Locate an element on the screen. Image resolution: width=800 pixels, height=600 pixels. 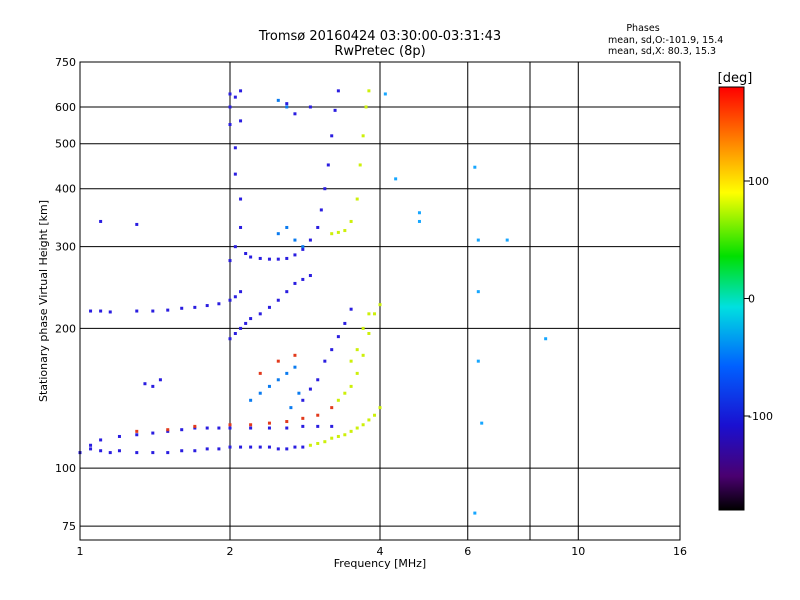
chart-subtitle: RwPretec (8p) is located at coordinates (379, 51).